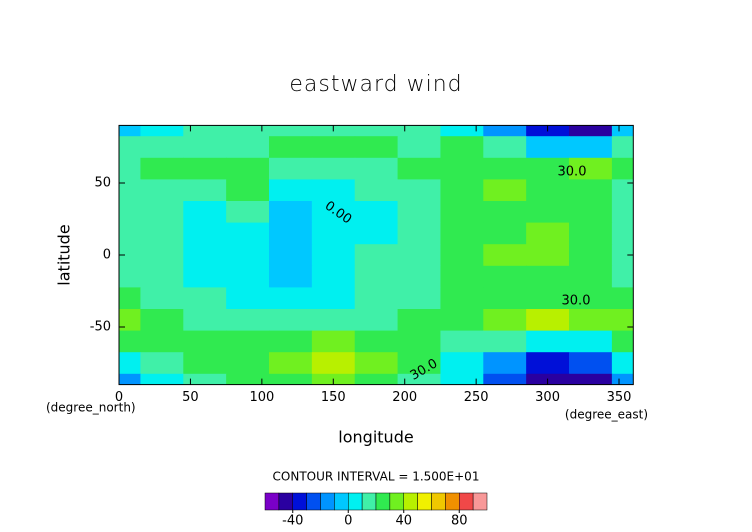 Image resolution: width=752 pixels, height=532 pixels. Describe the element at coordinates (404, 397) in the screenshot. I see `x-tick-label: 200` at that location.